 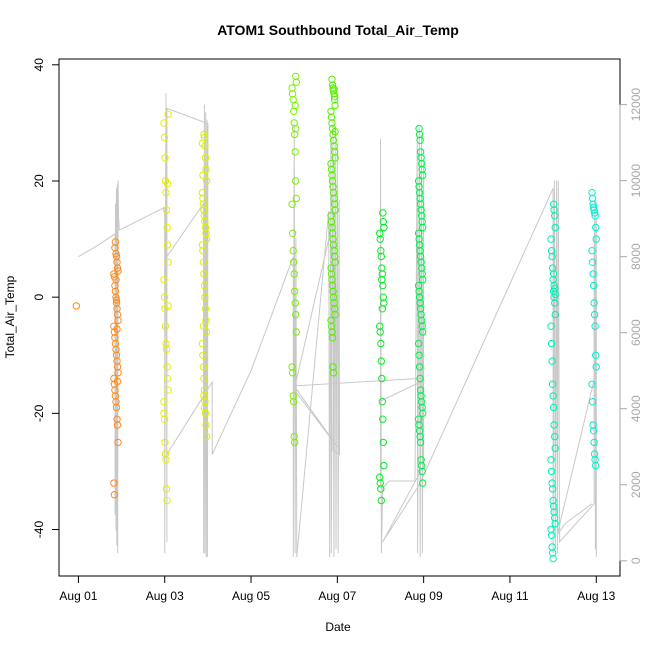 What do you see at coordinates (509, 596) in the screenshot?
I see `x-tick-label: Aug 11` at bounding box center [509, 596].